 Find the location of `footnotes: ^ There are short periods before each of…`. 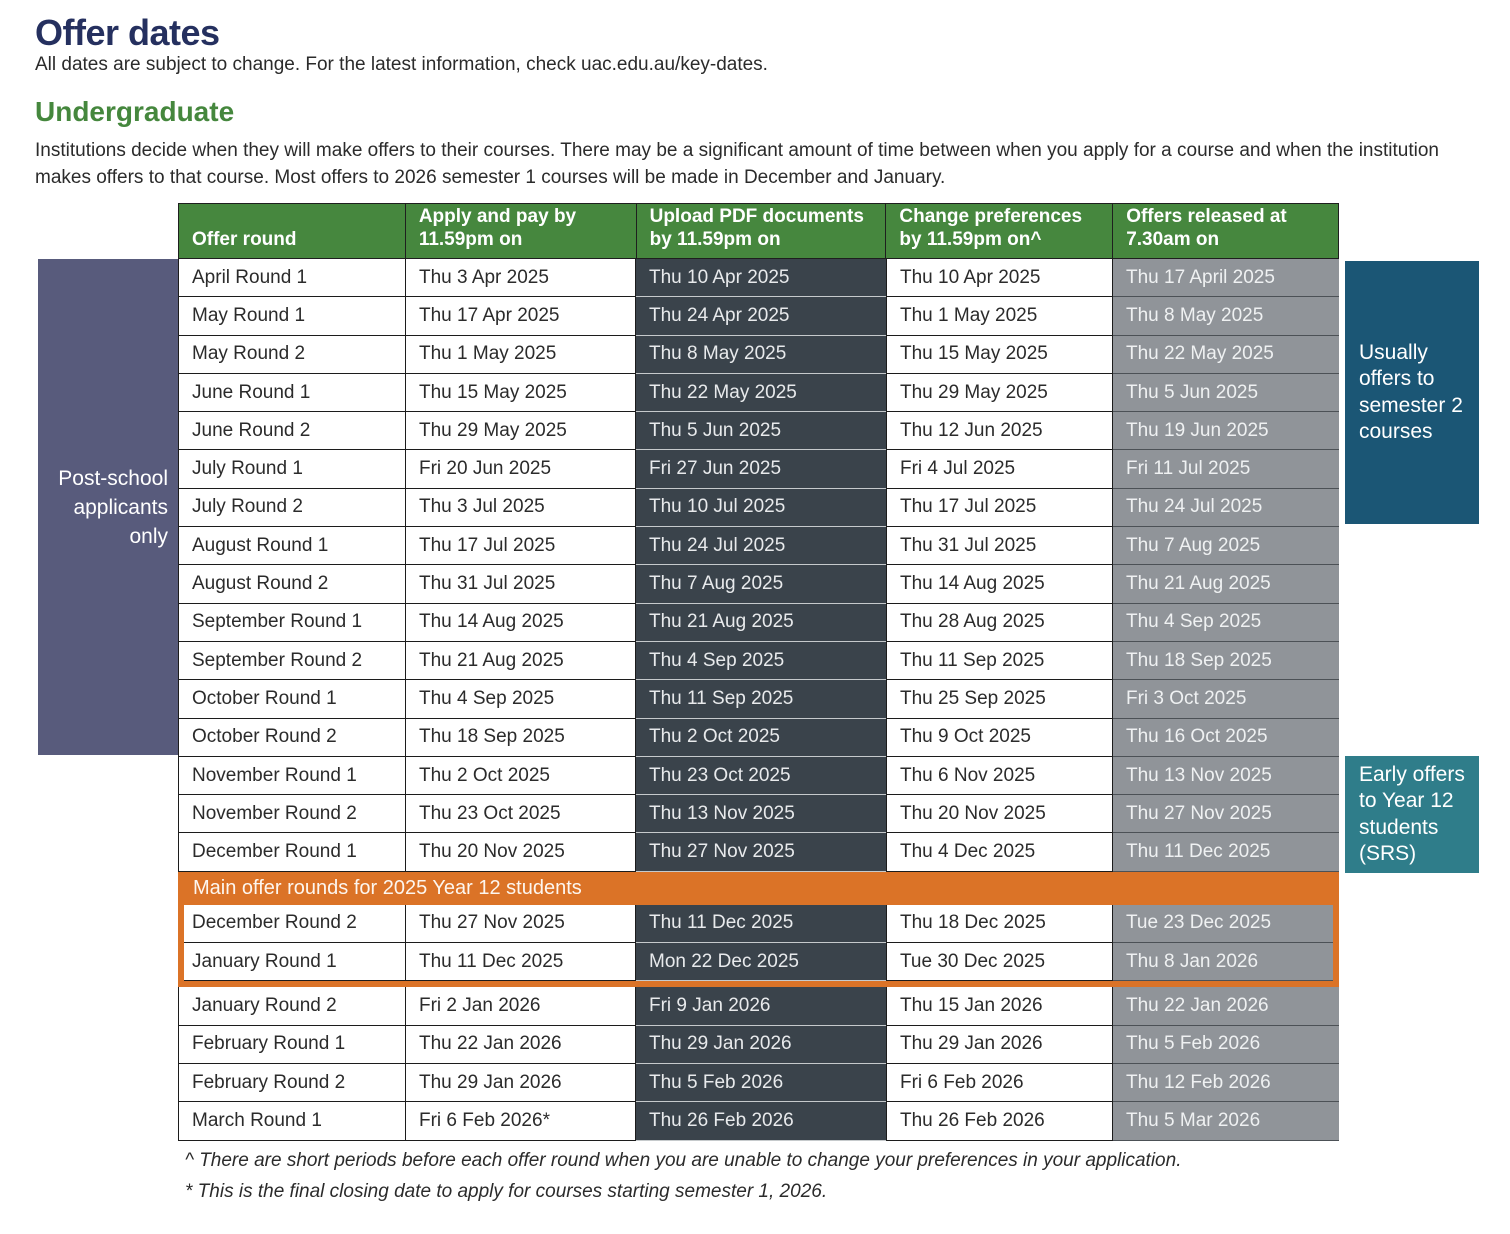

footnotes: ^ There are short periods before each of… is located at coordinates (683, 1181).